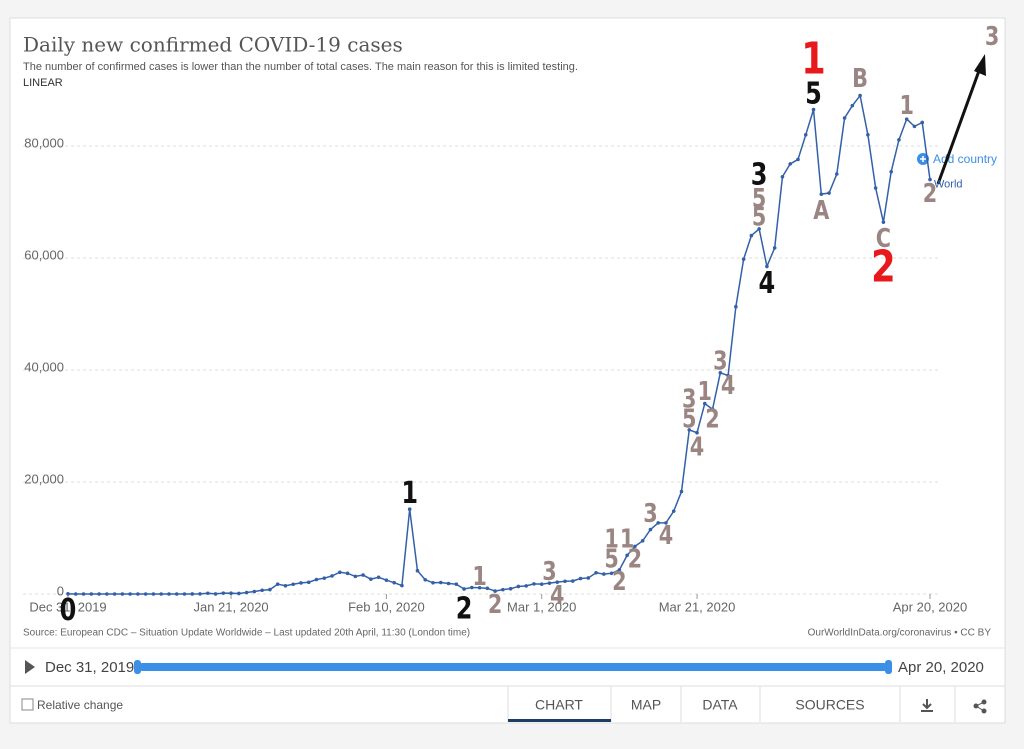 The width and height of the screenshot is (1024, 749). What do you see at coordinates (927, 705) in the screenshot?
I see `download-icon` at bounding box center [927, 705].